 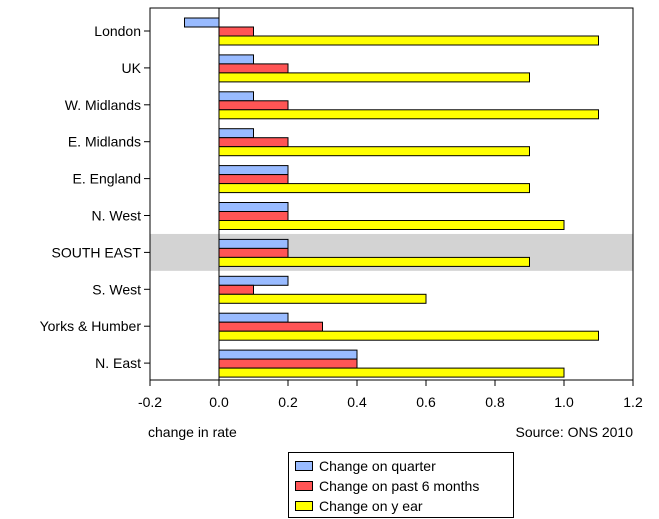 What do you see at coordinates (371, 506) in the screenshot?
I see `legend-label-year: Change on y ear` at bounding box center [371, 506].